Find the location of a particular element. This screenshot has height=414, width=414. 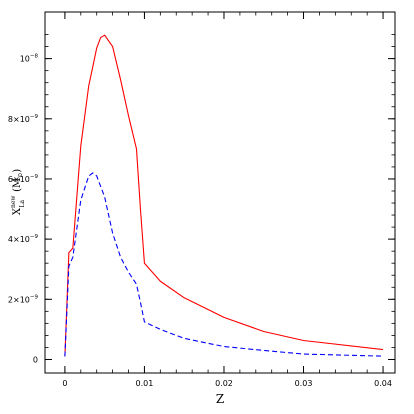

y-tick-label-base: 6×10 is located at coordinates (19, 179).